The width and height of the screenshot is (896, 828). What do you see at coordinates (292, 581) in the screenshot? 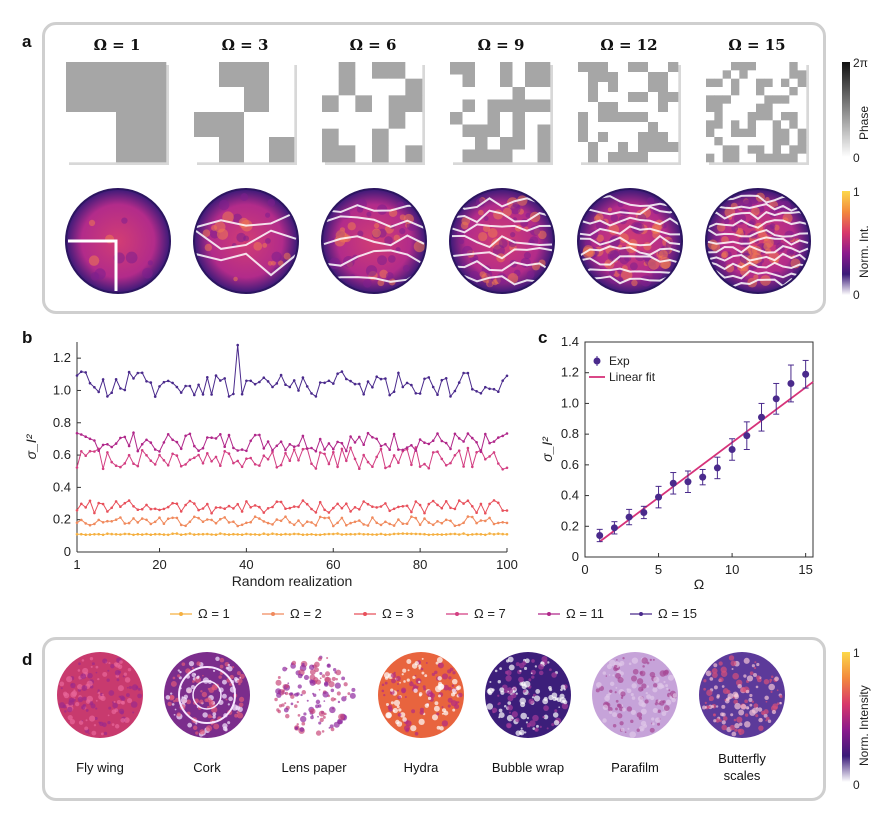
I see `x-axis-label: Random realization` at bounding box center [292, 581].